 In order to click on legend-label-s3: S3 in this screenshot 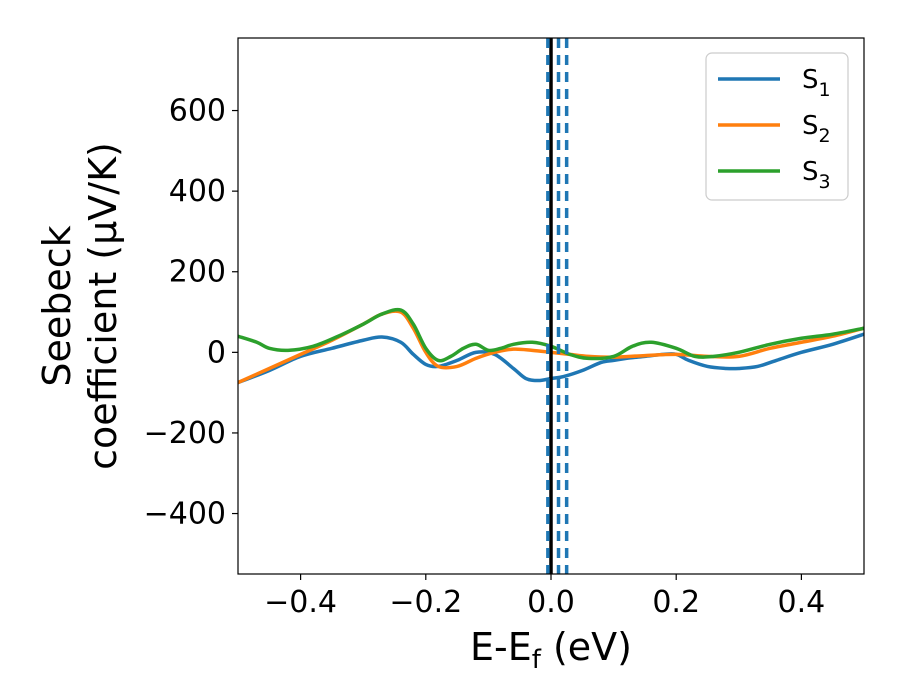, I will do `click(816, 175)`.